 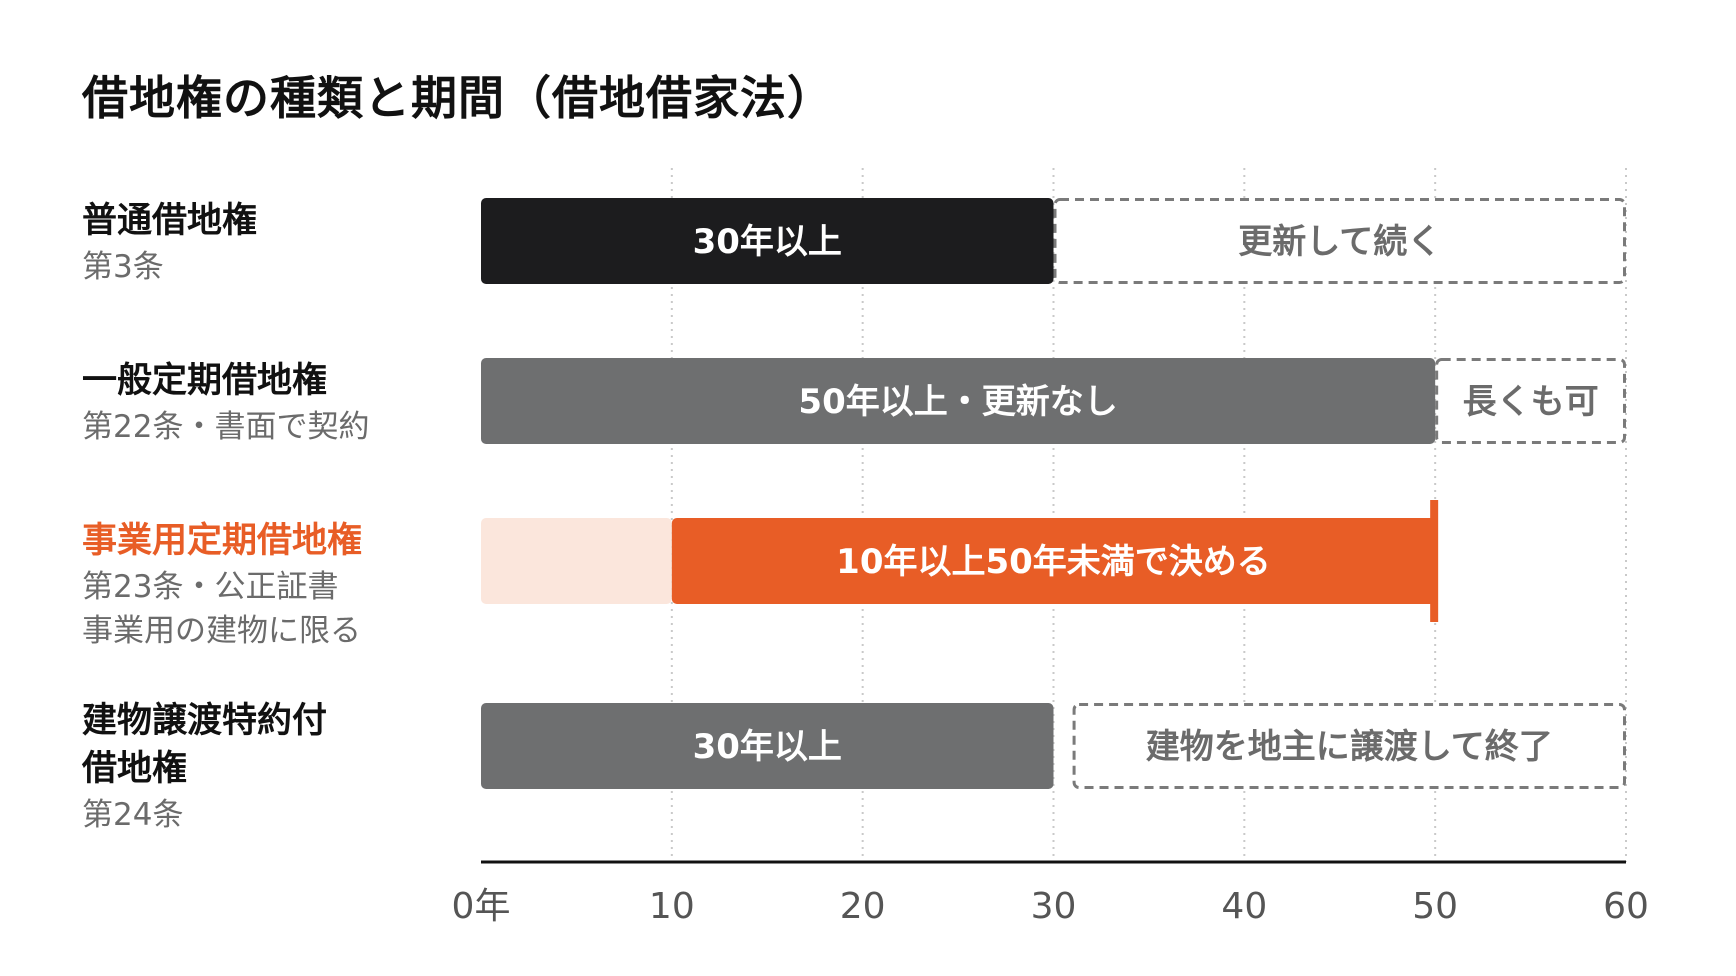 What do you see at coordinates (226, 427) in the screenshot?
I see `row-article: 第22条・書面で契約` at bounding box center [226, 427].